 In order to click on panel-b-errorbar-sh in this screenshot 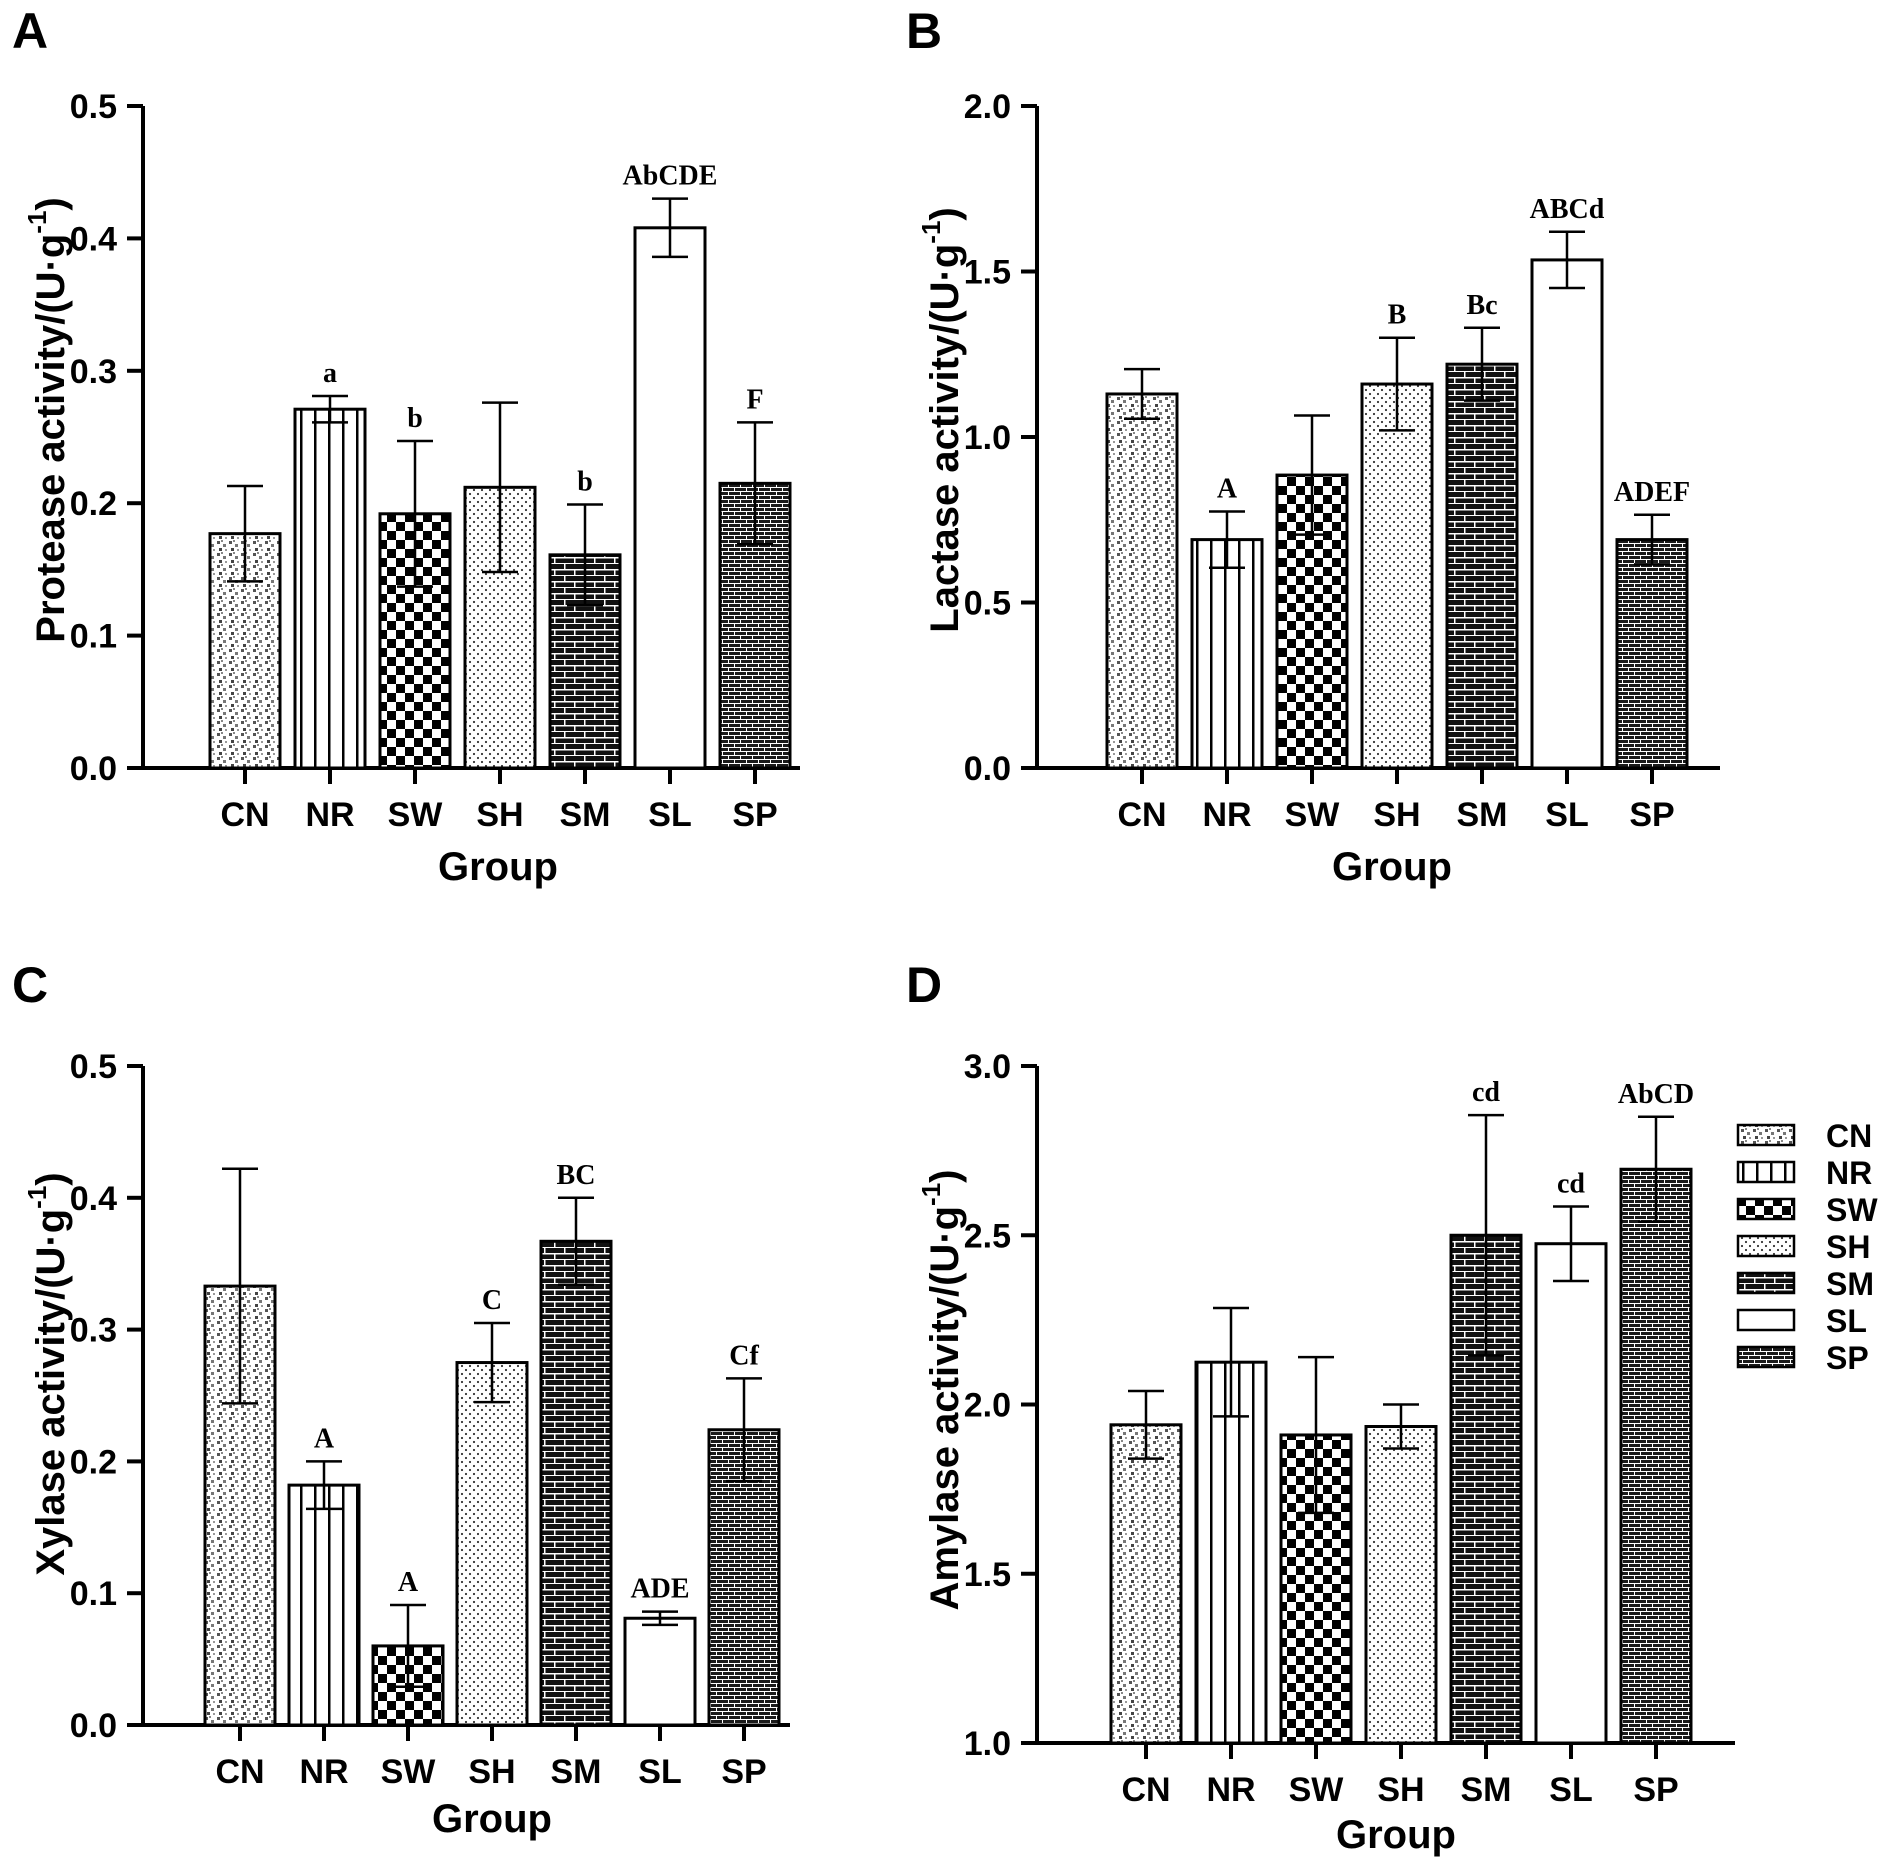, I will do `click(1397, 384)`.